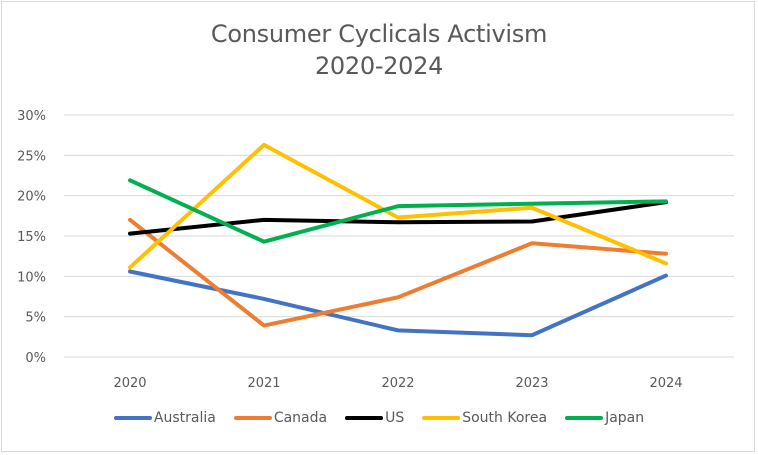 The width and height of the screenshot is (758, 455). Describe the element at coordinates (531, 383) in the screenshot. I see `x-tick-label: 2023` at that location.